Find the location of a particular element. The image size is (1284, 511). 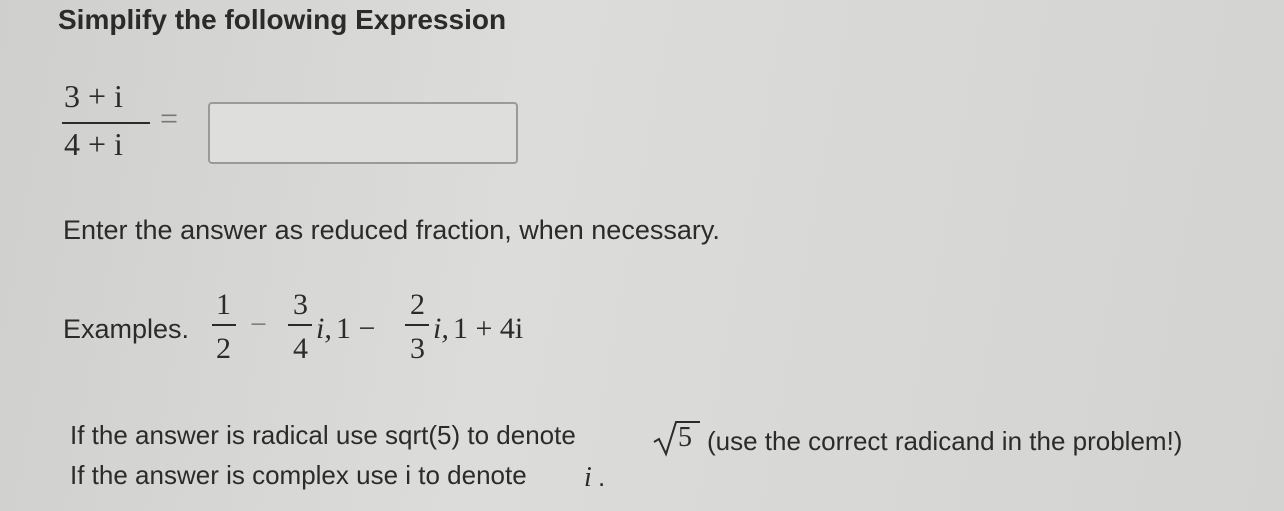

example-third: 1 + 4i is located at coordinates (488, 328).